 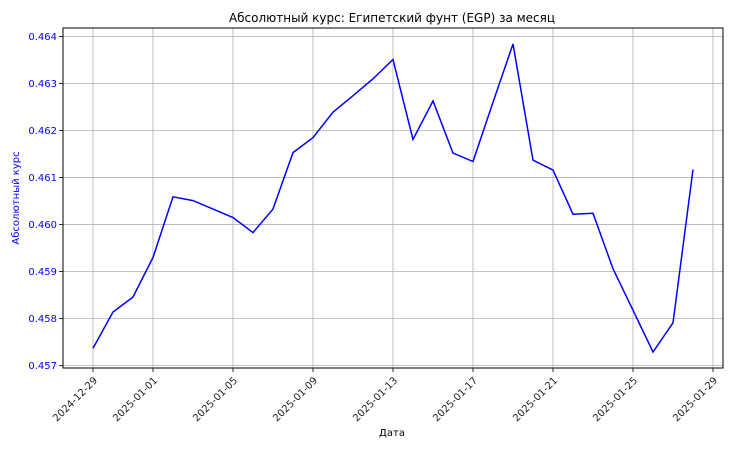 I want to click on y-tick-label: 0.457, so click(x=42, y=366).